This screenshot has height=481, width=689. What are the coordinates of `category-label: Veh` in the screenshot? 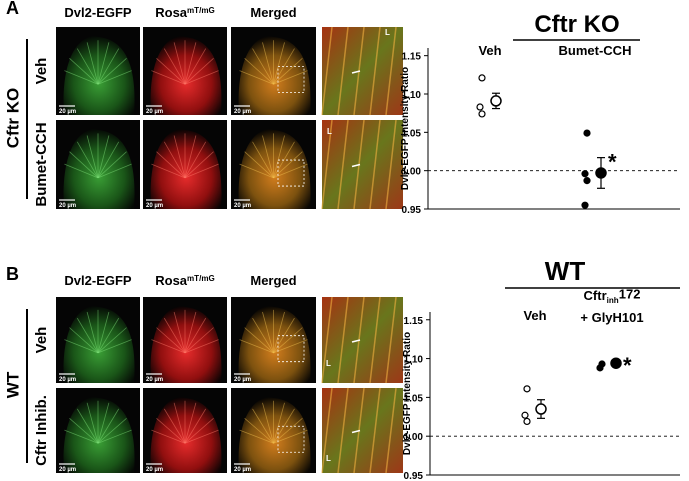 It's located at (489, 50).